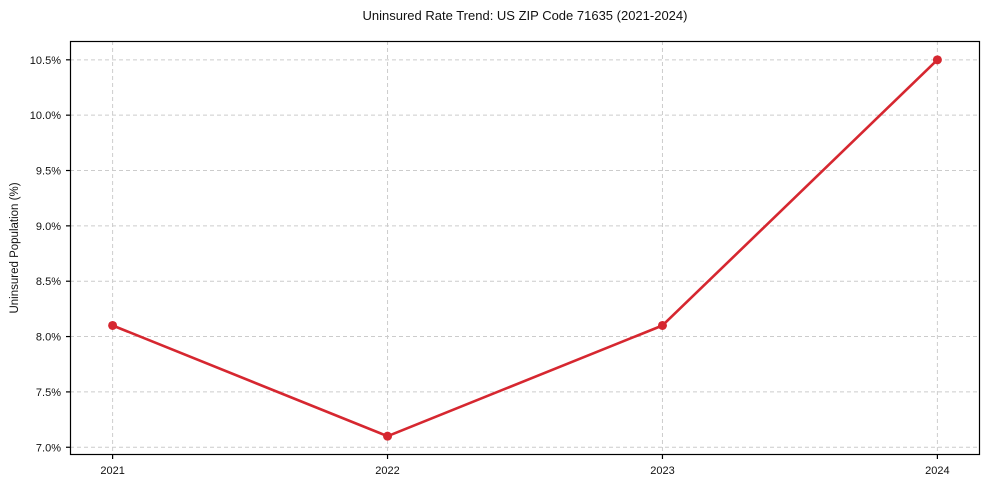 The height and width of the screenshot is (490, 989). What do you see at coordinates (112, 471) in the screenshot?
I see `x-tick-label: 2021` at bounding box center [112, 471].